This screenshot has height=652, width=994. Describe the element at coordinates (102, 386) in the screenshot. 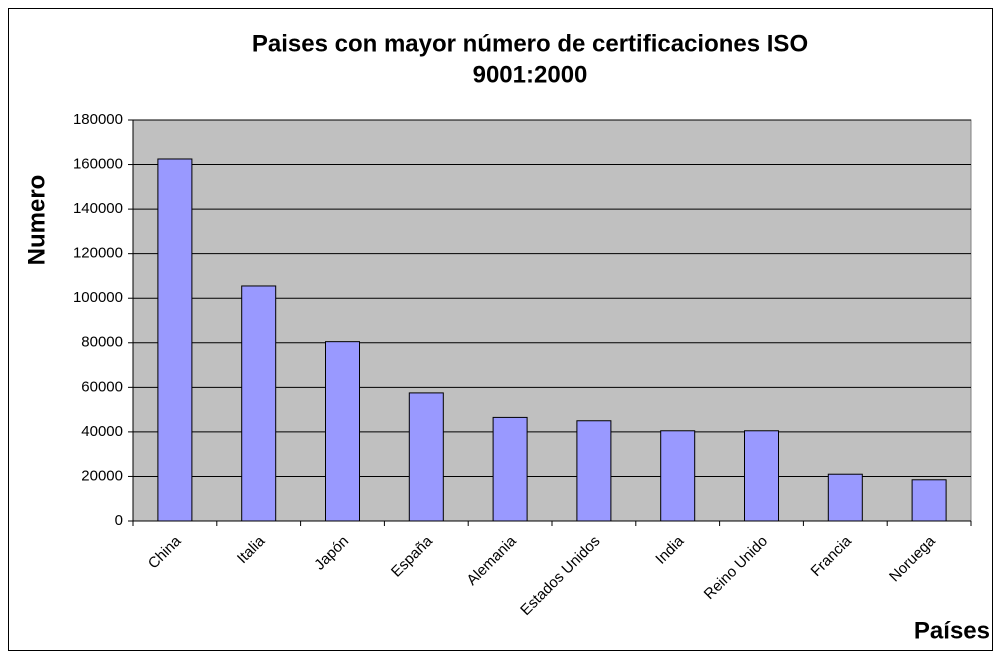

I see `y-tick-label: 60000` at that location.